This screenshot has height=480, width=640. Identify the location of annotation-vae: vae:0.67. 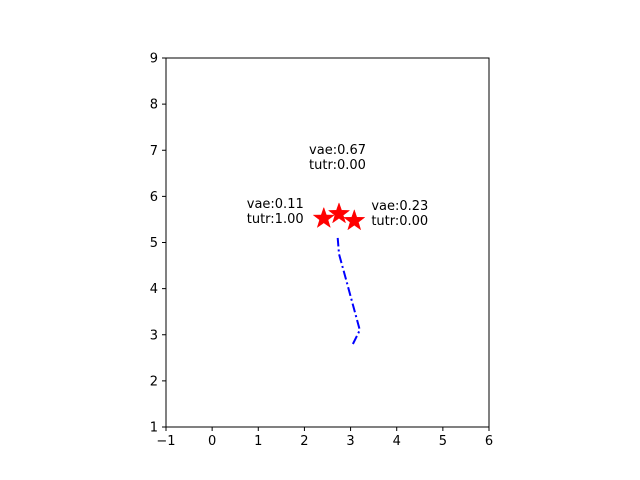
(337, 150).